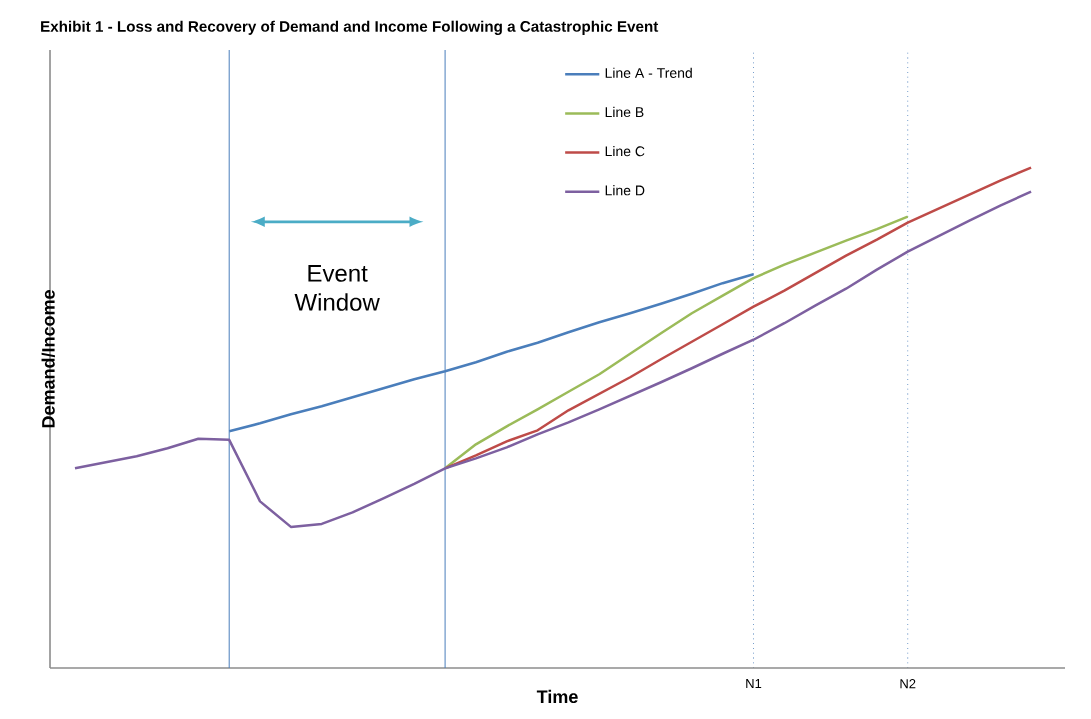  What do you see at coordinates (648, 72) in the screenshot?
I see `legend-label: Line A - Trend` at bounding box center [648, 72].